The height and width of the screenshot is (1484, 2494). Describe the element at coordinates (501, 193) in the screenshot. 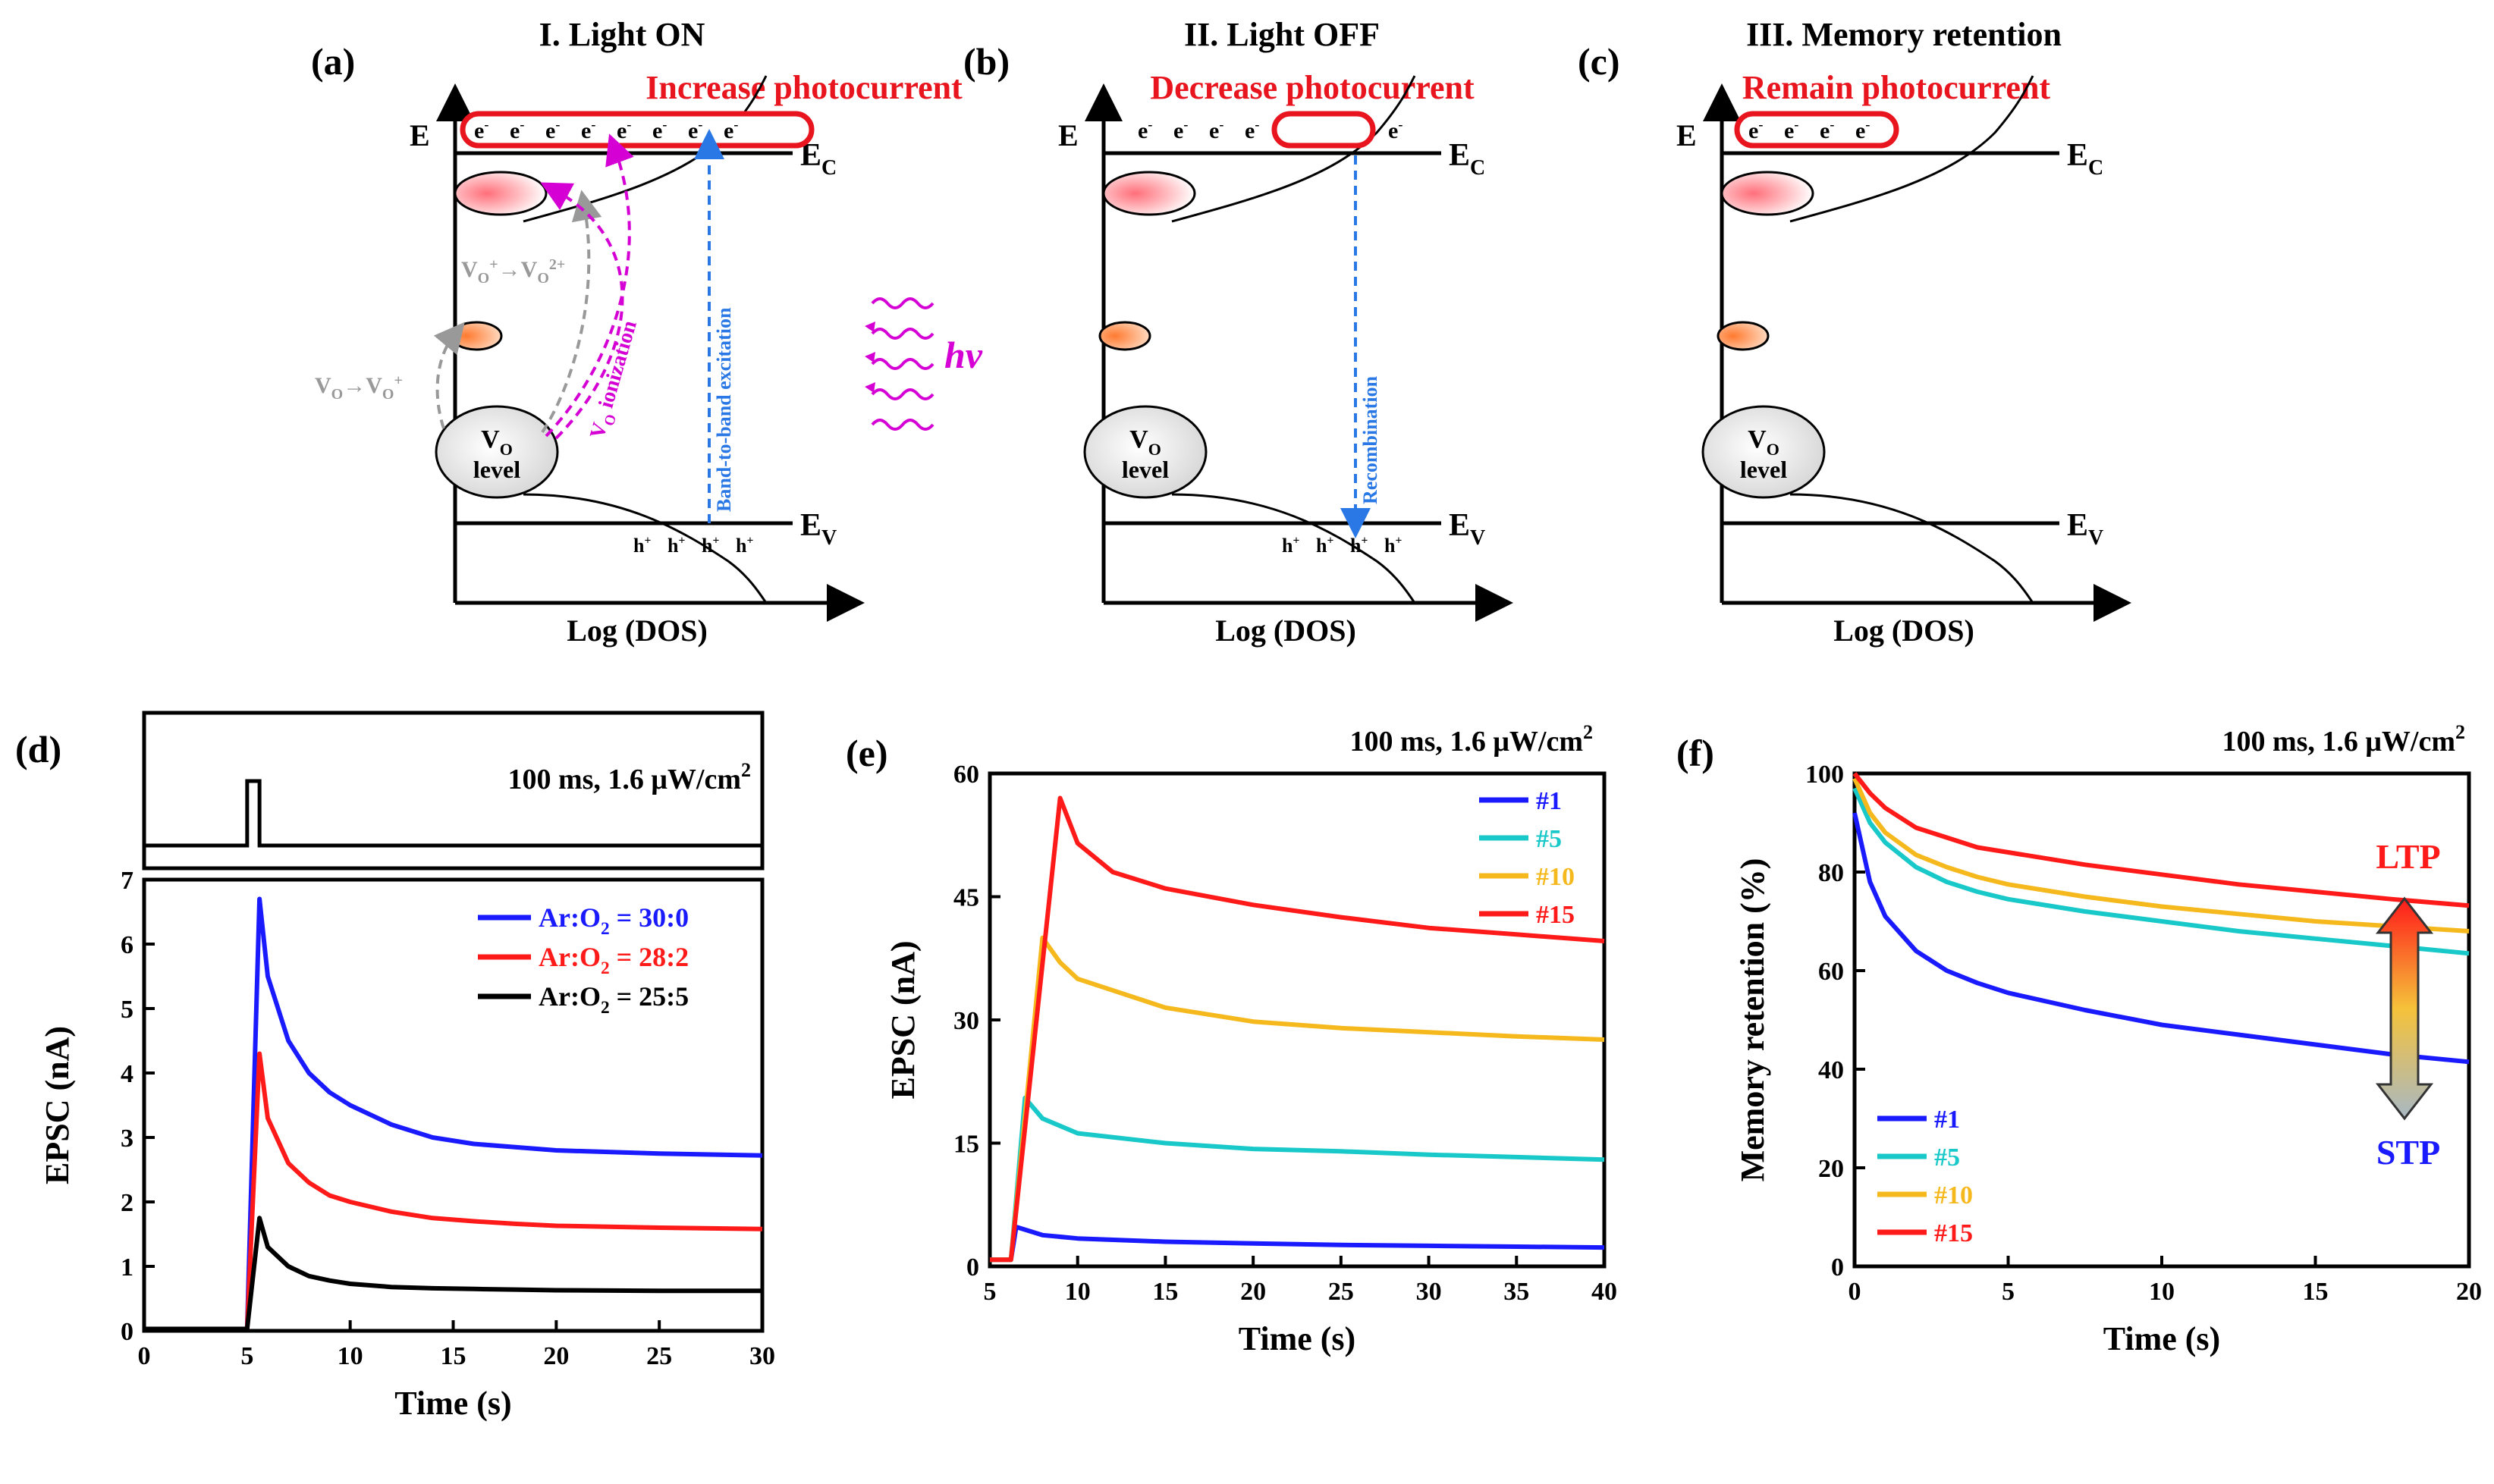

I see `panel-a-shallow-state` at that location.